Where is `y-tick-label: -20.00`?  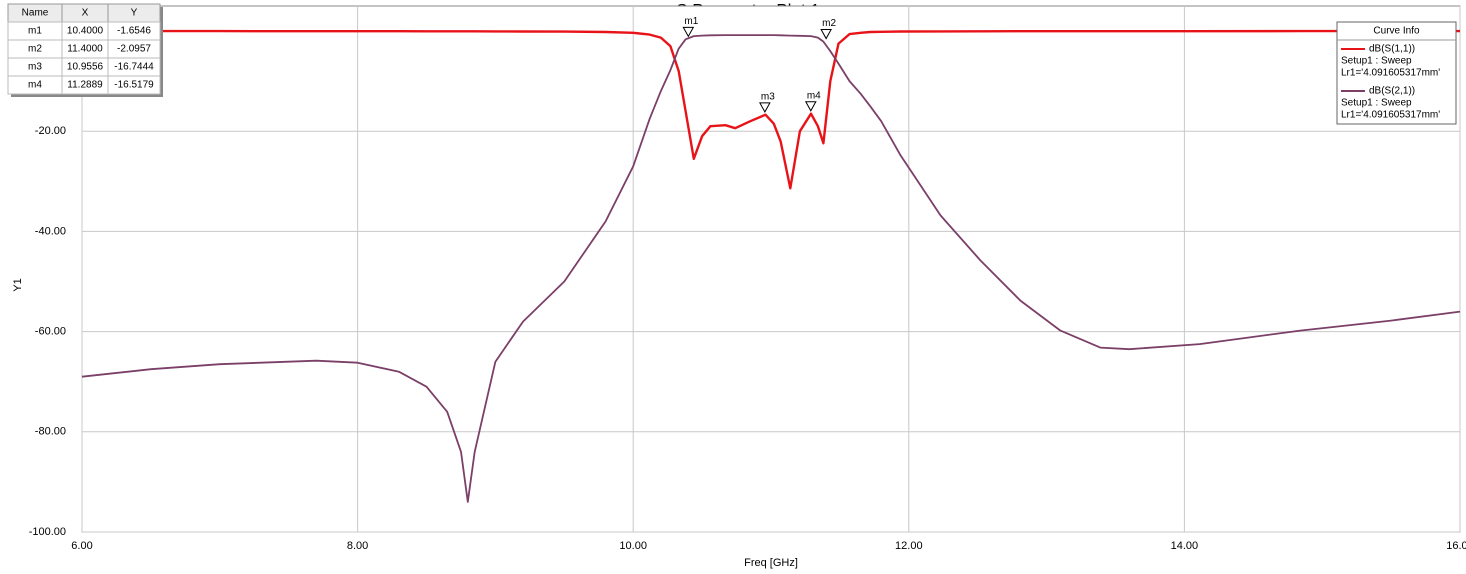 y-tick-label: -20.00 is located at coordinates (50, 131).